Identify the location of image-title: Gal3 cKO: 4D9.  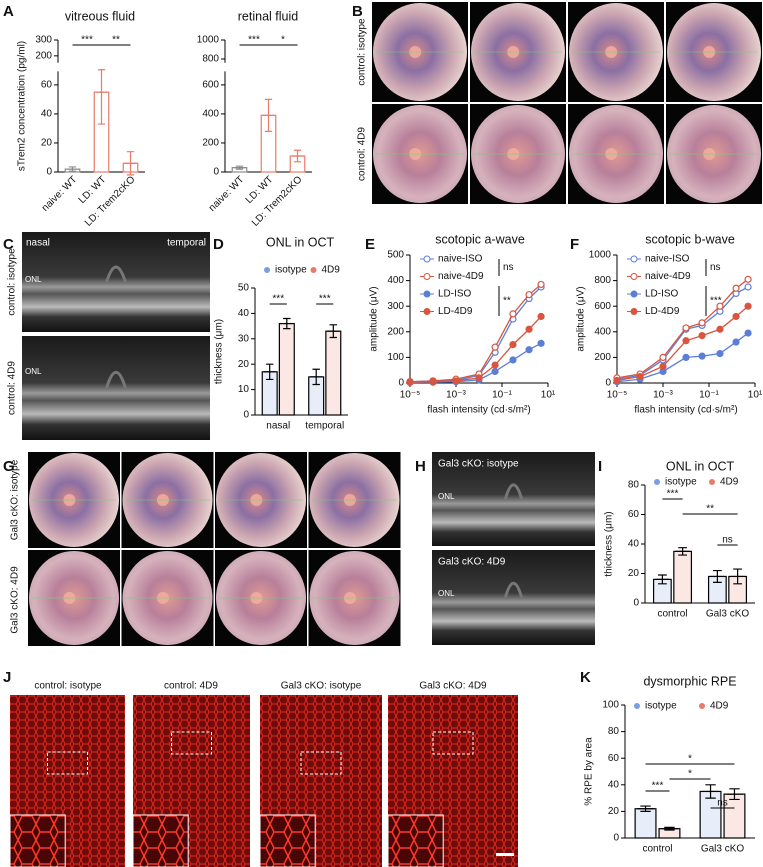
(453, 686).